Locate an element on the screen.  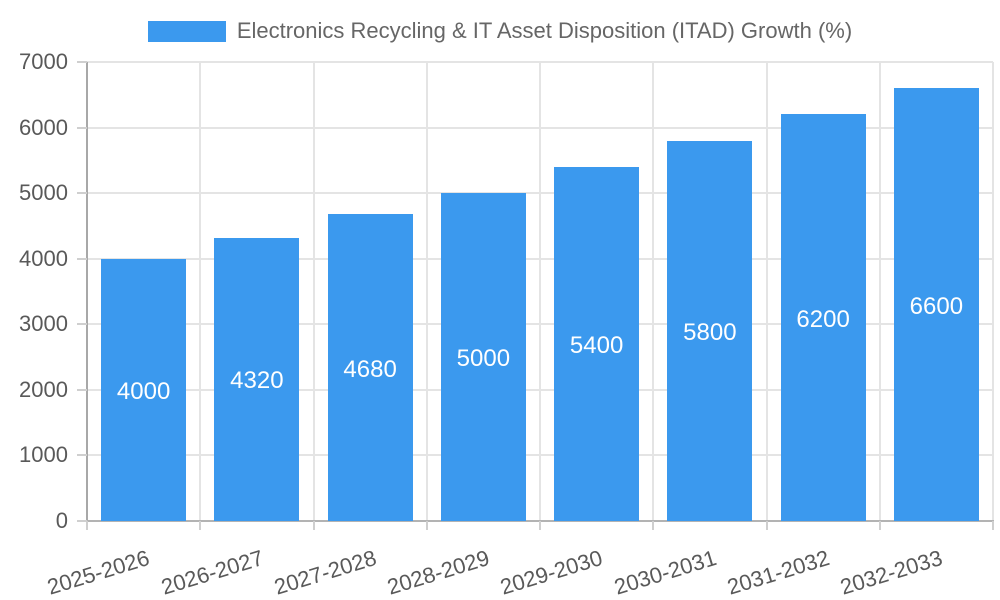
bar-value-label: 4320 is located at coordinates (257, 381).